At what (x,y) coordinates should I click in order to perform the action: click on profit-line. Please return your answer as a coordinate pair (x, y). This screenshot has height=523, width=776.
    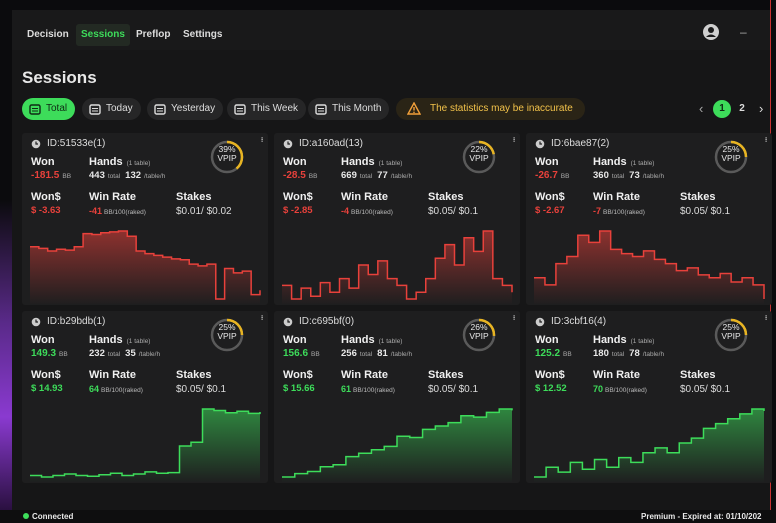
    Looking at the image, I should click on (145, 443).